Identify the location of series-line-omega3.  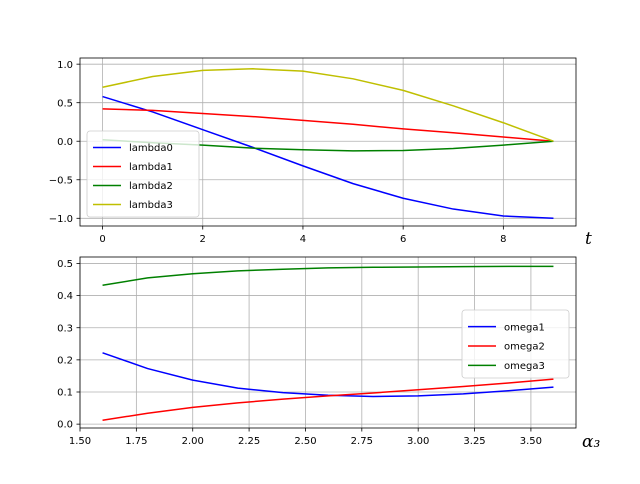
(328, 276).